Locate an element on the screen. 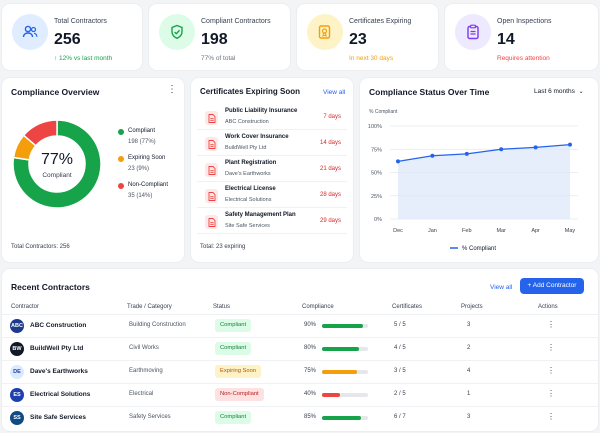 The image size is (600, 433). certificate-company: ABC Construction is located at coordinates (247, 122).